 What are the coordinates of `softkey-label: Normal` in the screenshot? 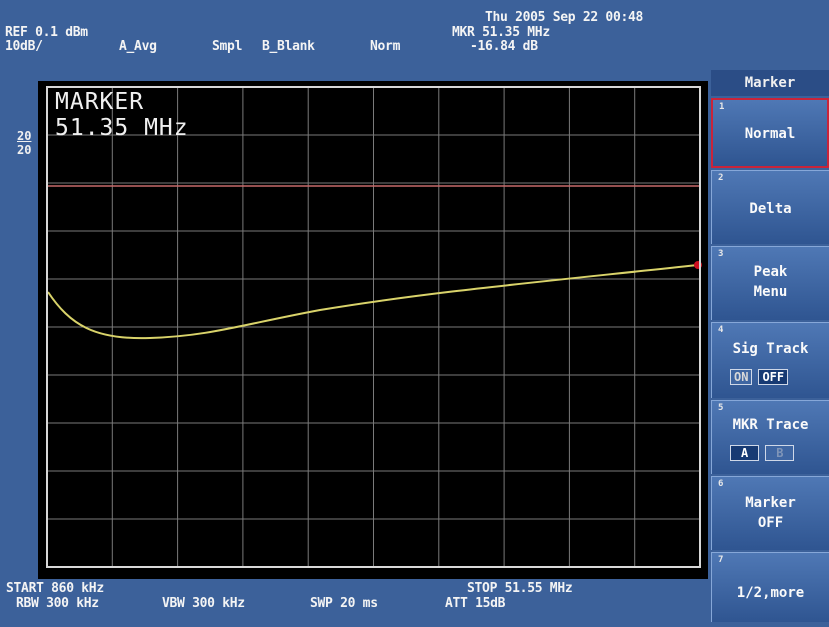 It's located at (770, 134).